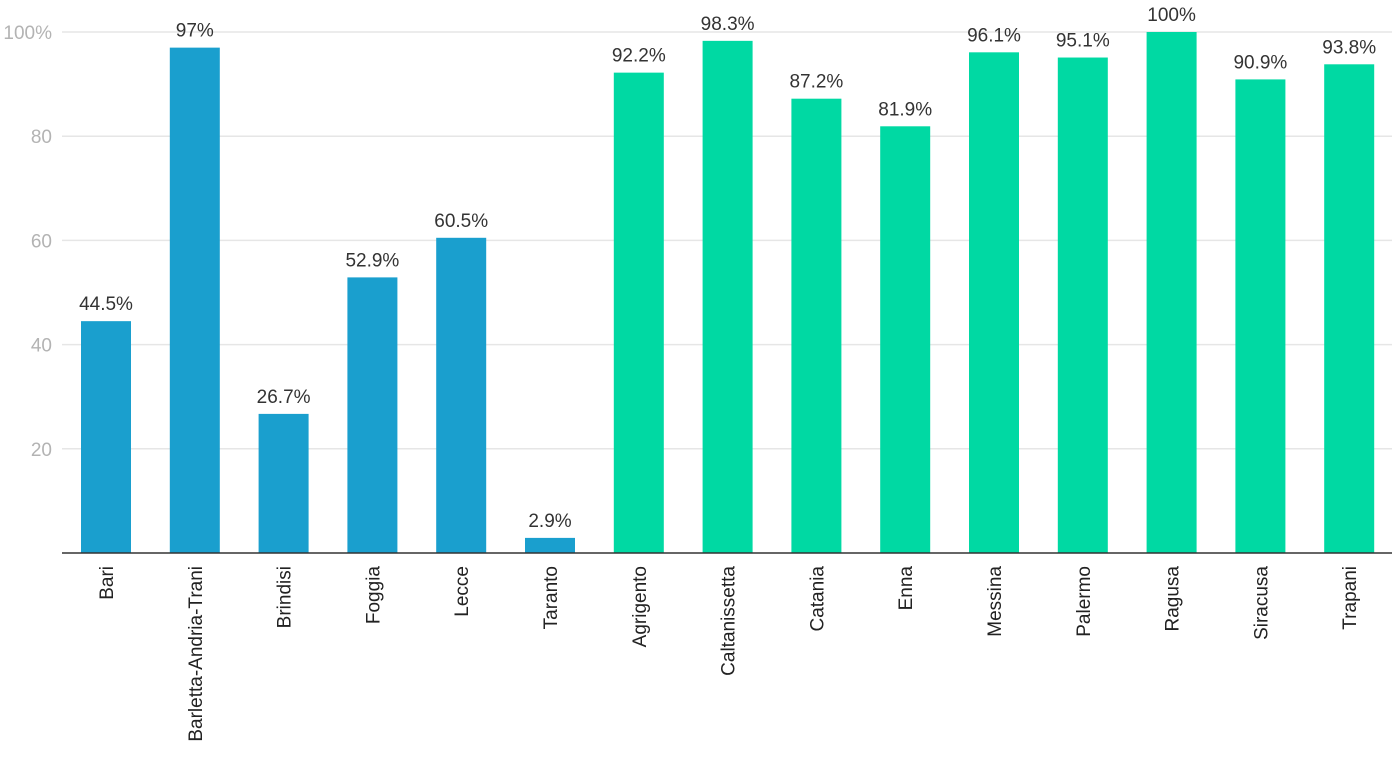  What do you see at coordinates (551, 597) in the screenshot?
I see `x-tick-label: Taranto` at bounding box center [551, 597].